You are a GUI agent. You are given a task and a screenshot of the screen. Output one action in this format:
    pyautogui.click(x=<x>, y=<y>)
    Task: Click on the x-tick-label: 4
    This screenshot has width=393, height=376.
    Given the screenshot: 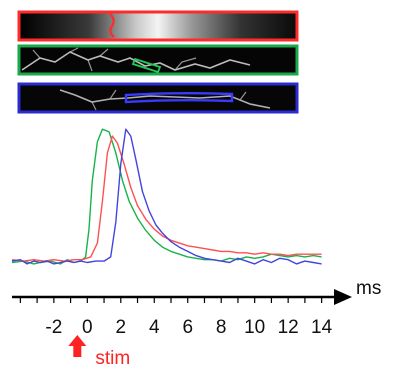 What is the action you would take?
    pyautogui.click(x=154, y=327)
    